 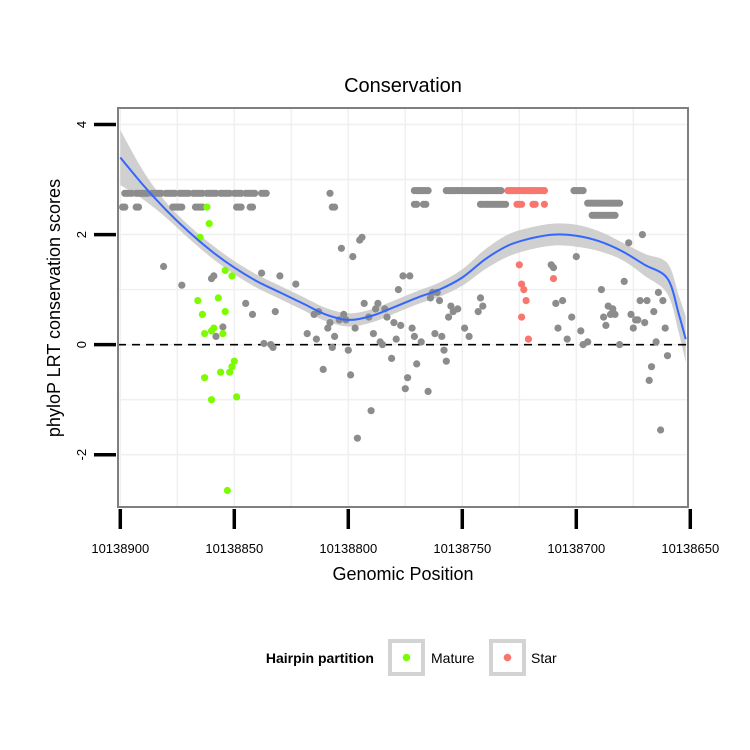 What do you see at coordinates (462, 548) in the screenshot?
I see `x-tick-label: 10138750` at bounding box center [462, 548].